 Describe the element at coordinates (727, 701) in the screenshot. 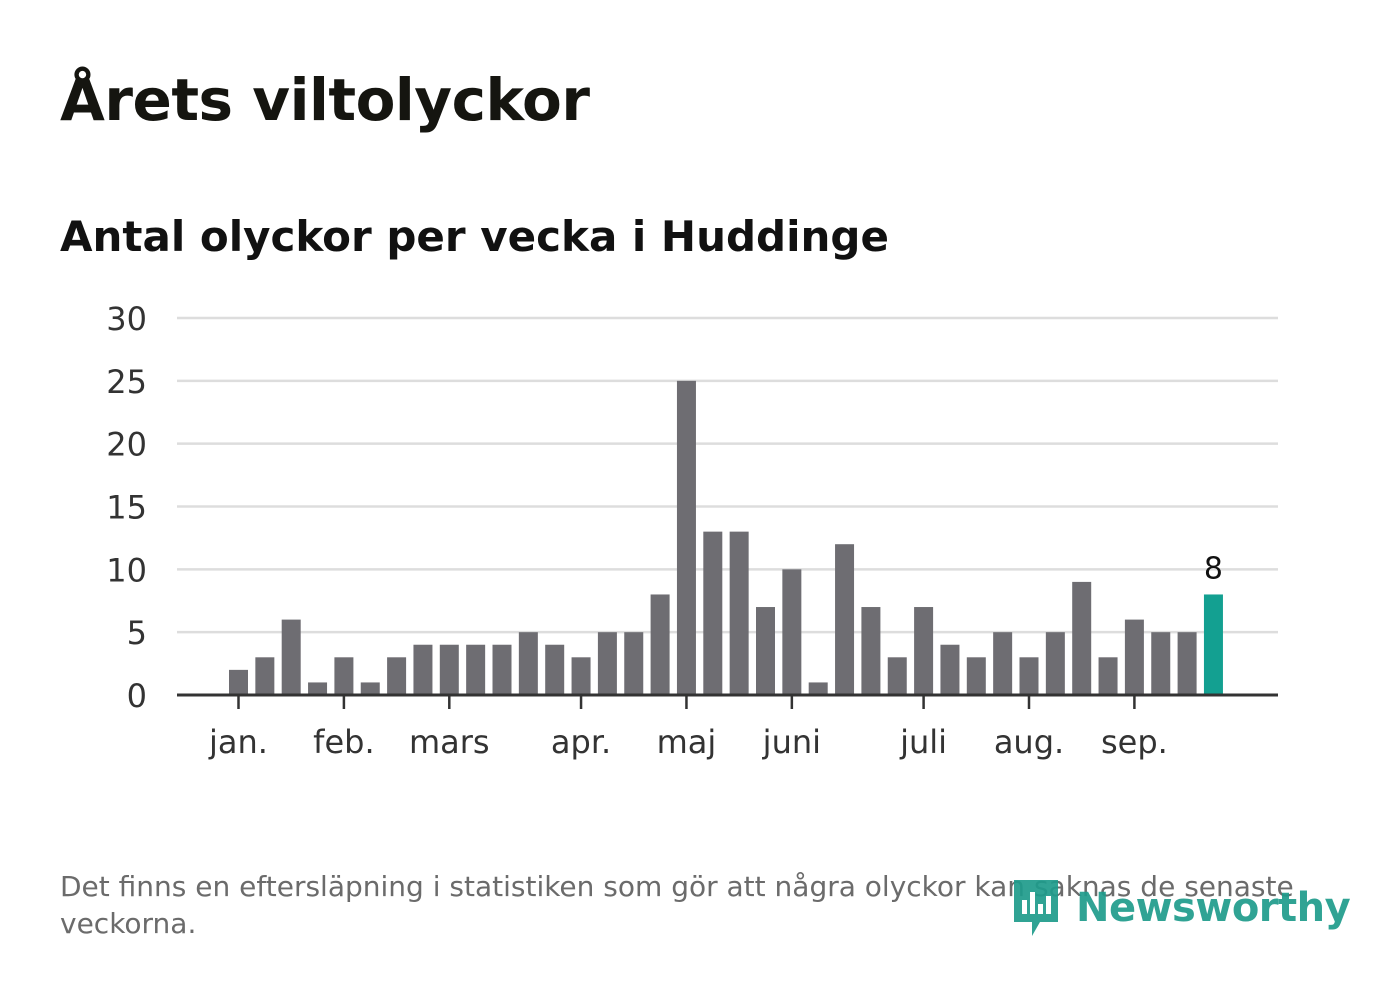

I see `x-axis` at that location.